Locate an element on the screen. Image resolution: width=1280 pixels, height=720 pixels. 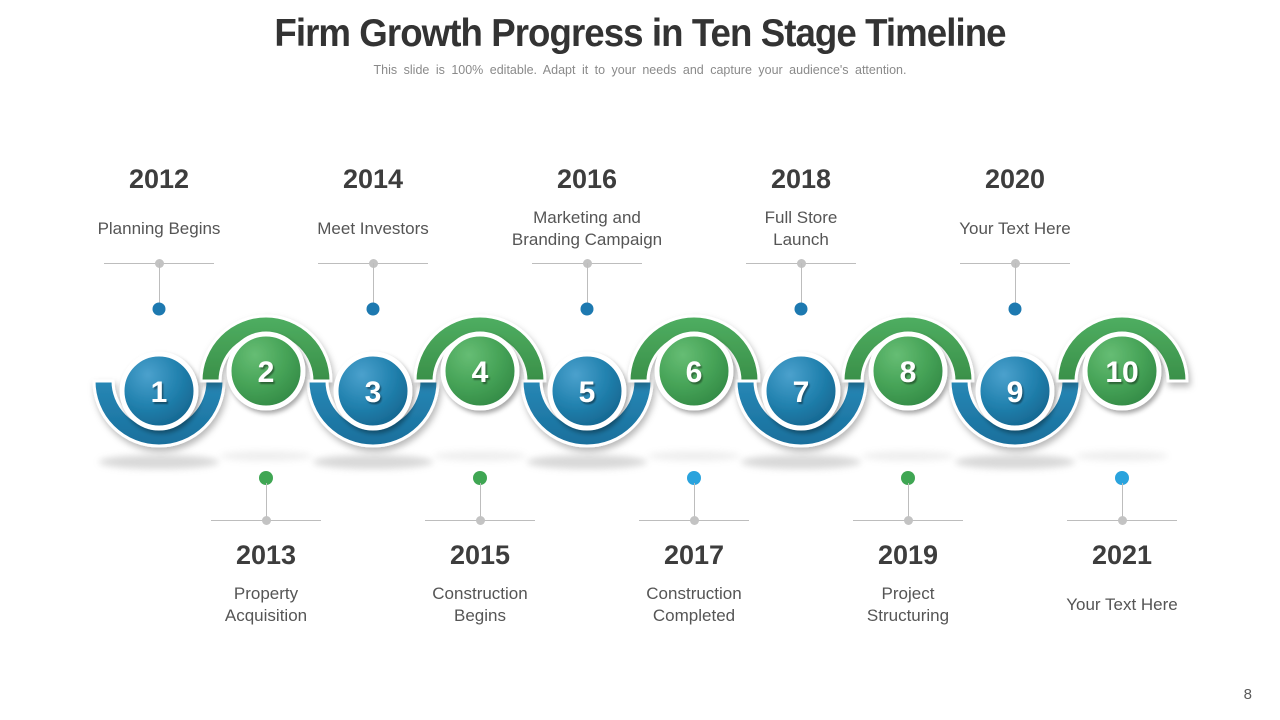
stage-number: 6 is located at coordinates (694, 372).